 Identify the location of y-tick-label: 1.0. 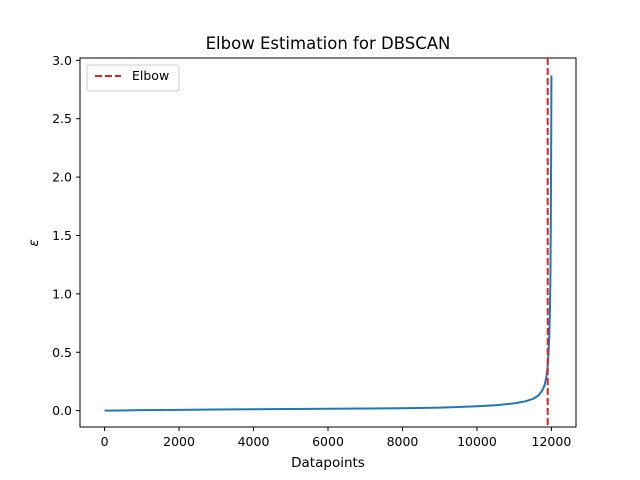
(62, 293).